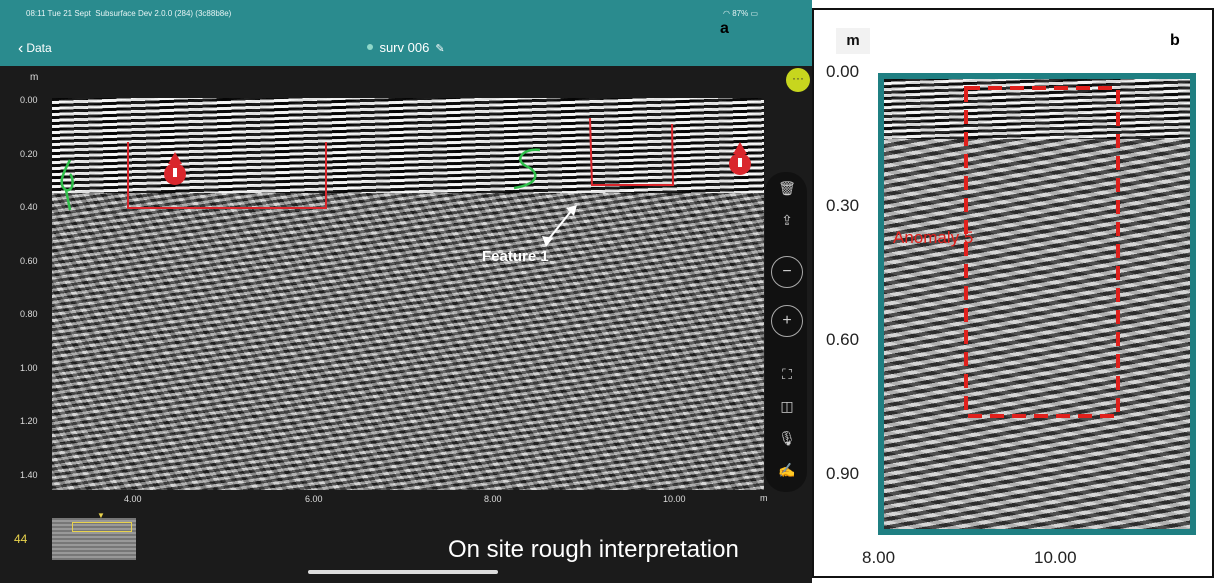  What do you see at coordinates (1175, 40) in the screenshot?
I see `panel-b-label: b` at bounding box center [1175, 40].